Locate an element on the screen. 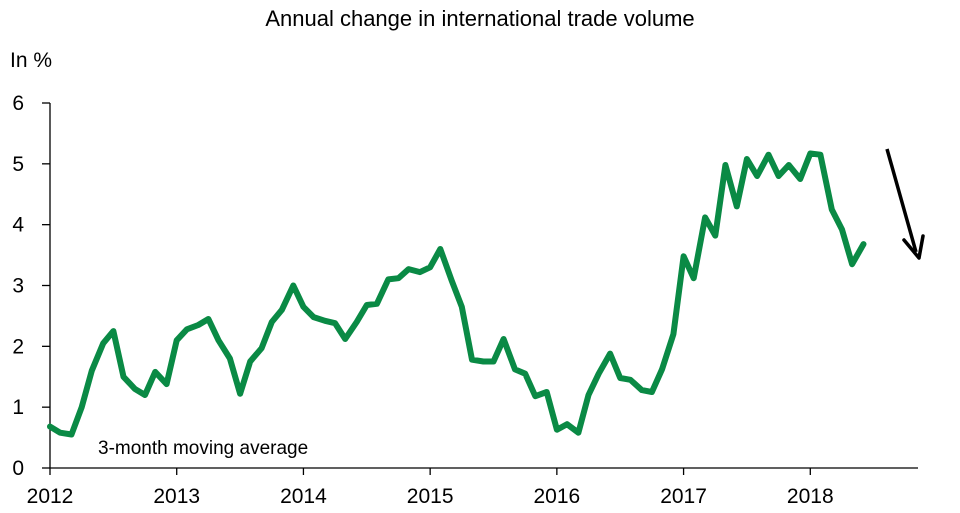  y-tick-label: 5 is located at coordinates (18, 164).